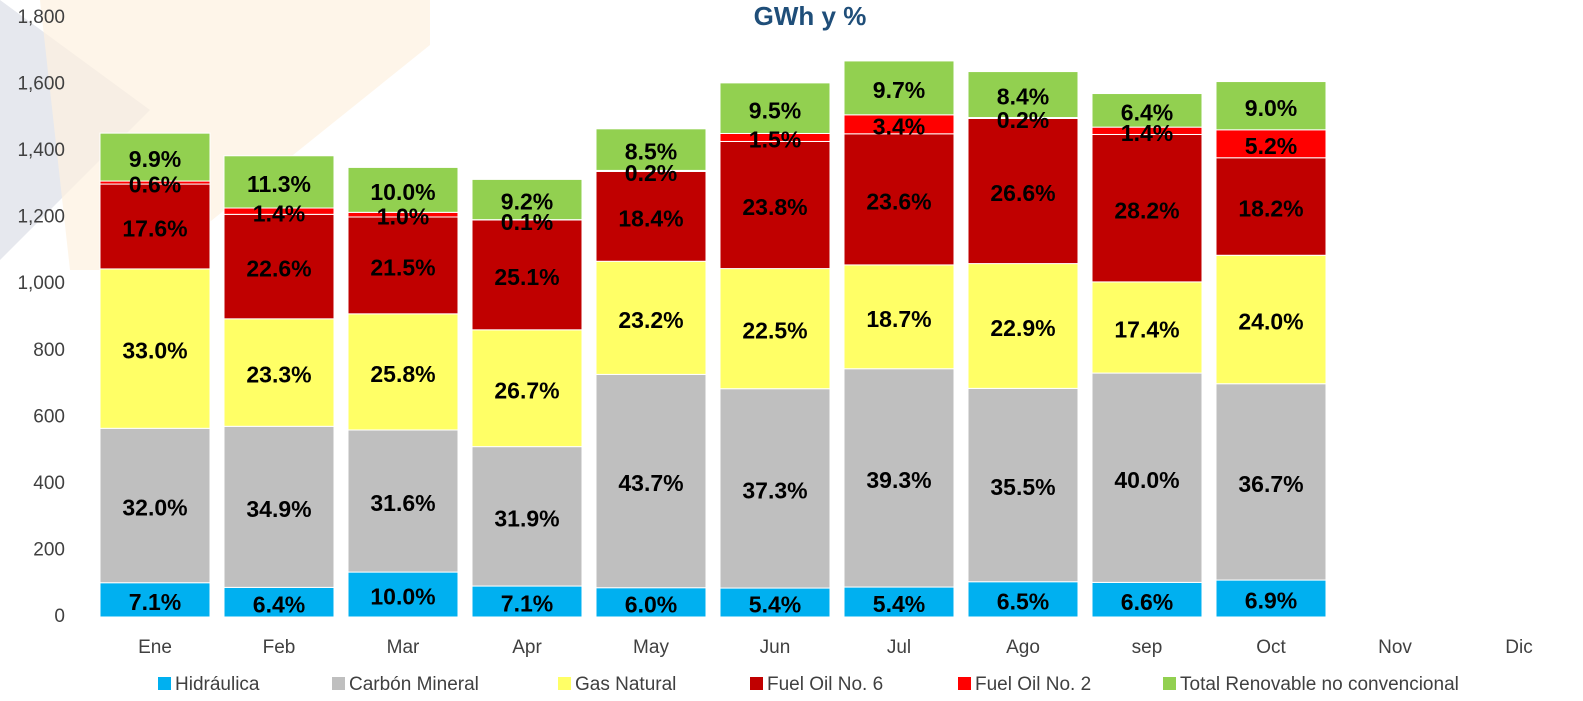  I want to click on y-tick-label: 800, so click(49, 350).